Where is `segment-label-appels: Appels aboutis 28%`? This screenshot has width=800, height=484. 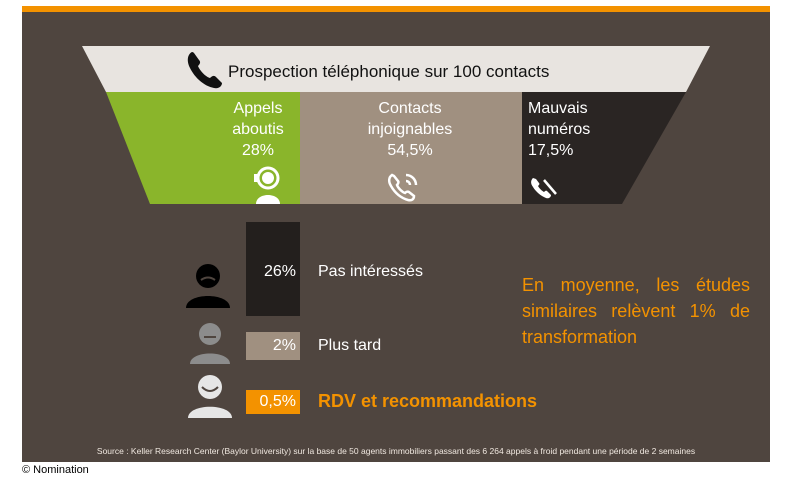 segment-label-appels: Appels aboutis 28% is located at coordinates (258, 129).